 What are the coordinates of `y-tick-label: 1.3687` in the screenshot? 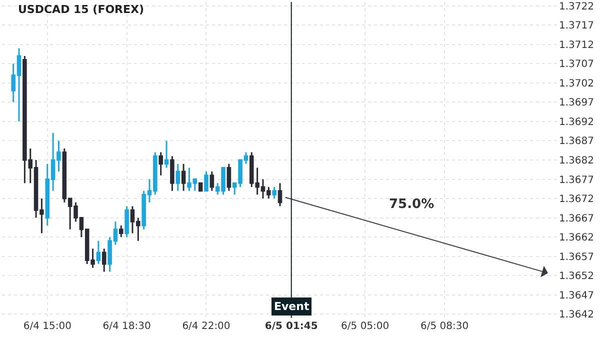 It's located at (576, 142).